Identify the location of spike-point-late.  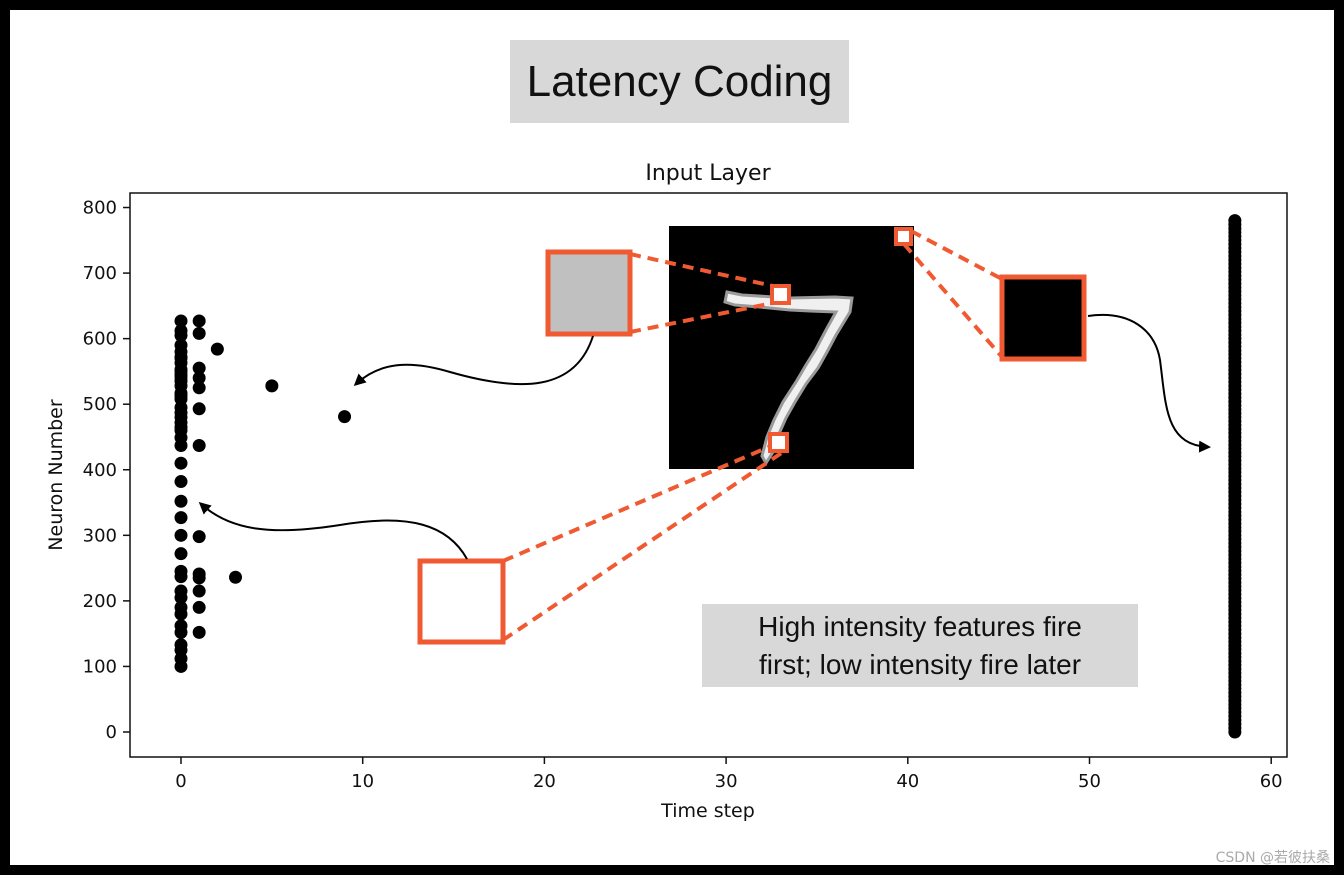
(1235, 221).